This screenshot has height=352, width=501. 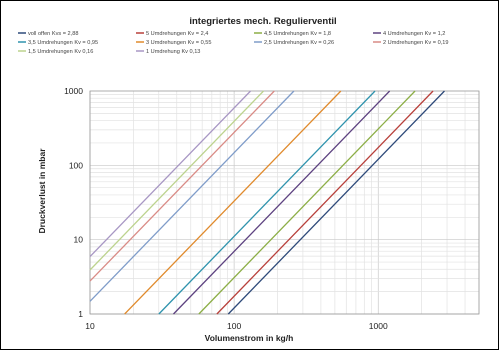 What do you see at coordinates (173, 52) in the screenshot?
I see `legend-label: 1 Umdrehung Kv 0,13` at bounding box center [173, 52].